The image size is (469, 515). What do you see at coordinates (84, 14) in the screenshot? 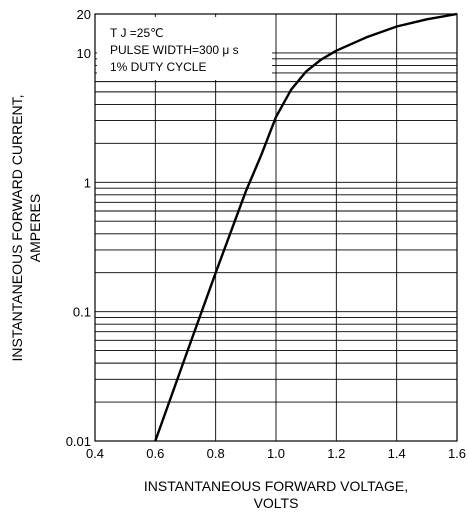
I see `y-tick-label: 20` at bounding box center [84, 14].